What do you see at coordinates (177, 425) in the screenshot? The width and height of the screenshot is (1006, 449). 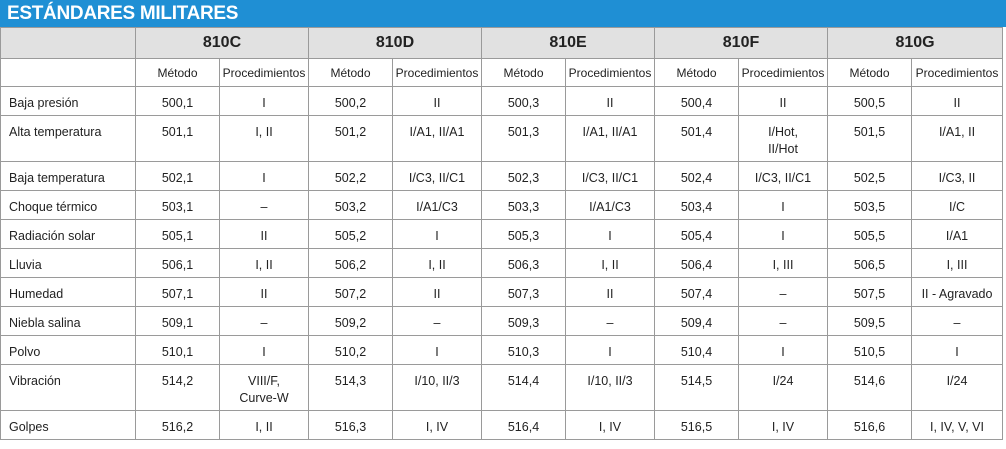 I see `method-cell: 516,2` at bounding box center [177, 425].